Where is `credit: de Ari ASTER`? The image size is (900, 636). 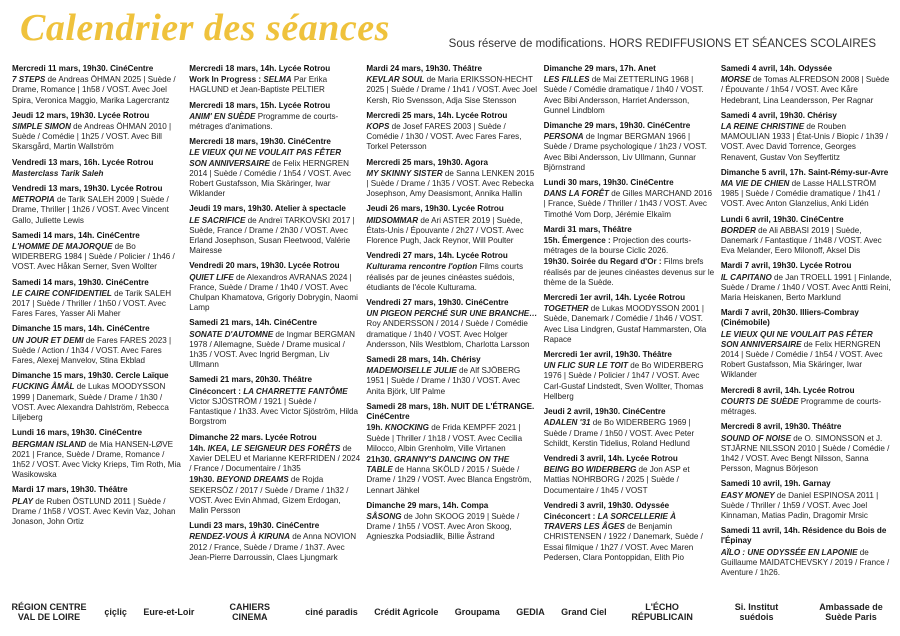
credit: de Ari ASTER is located at coordinates (445, 220).